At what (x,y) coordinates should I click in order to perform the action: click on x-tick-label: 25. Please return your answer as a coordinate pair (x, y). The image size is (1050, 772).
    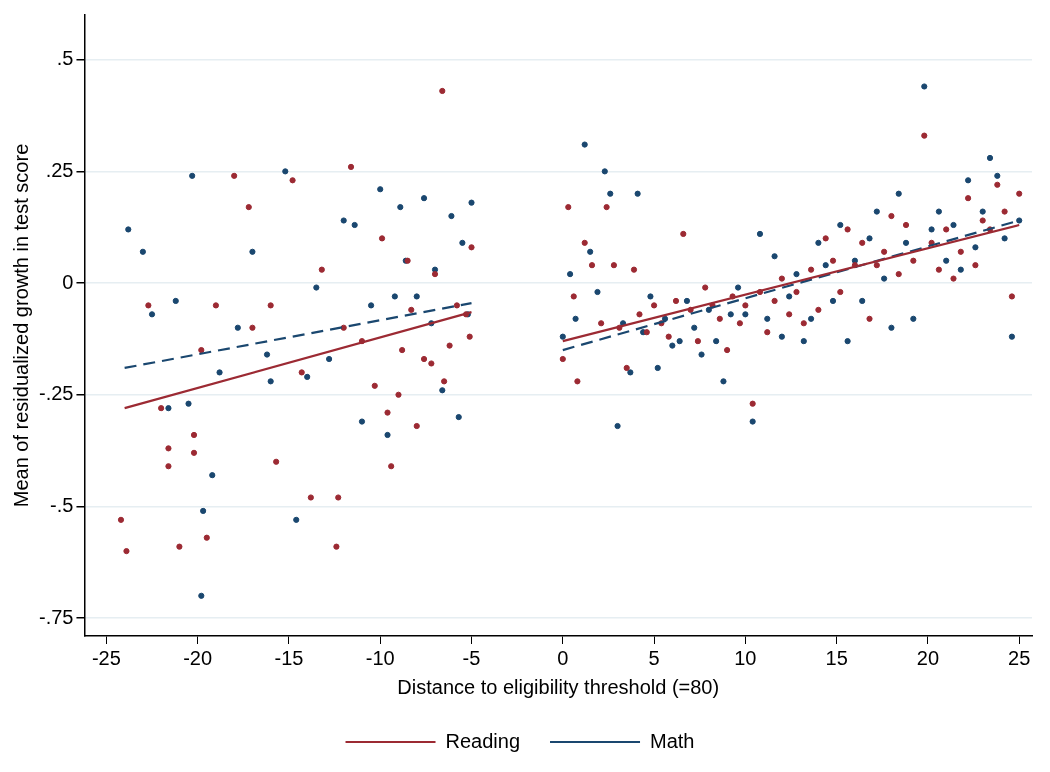
    Looking at the image, I should click on (1019, 657).